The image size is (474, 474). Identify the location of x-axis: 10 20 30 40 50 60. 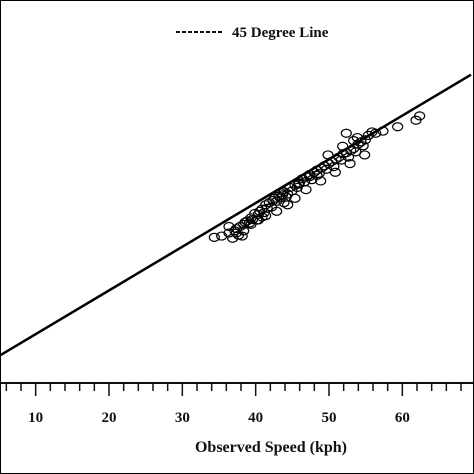
(237, 404).